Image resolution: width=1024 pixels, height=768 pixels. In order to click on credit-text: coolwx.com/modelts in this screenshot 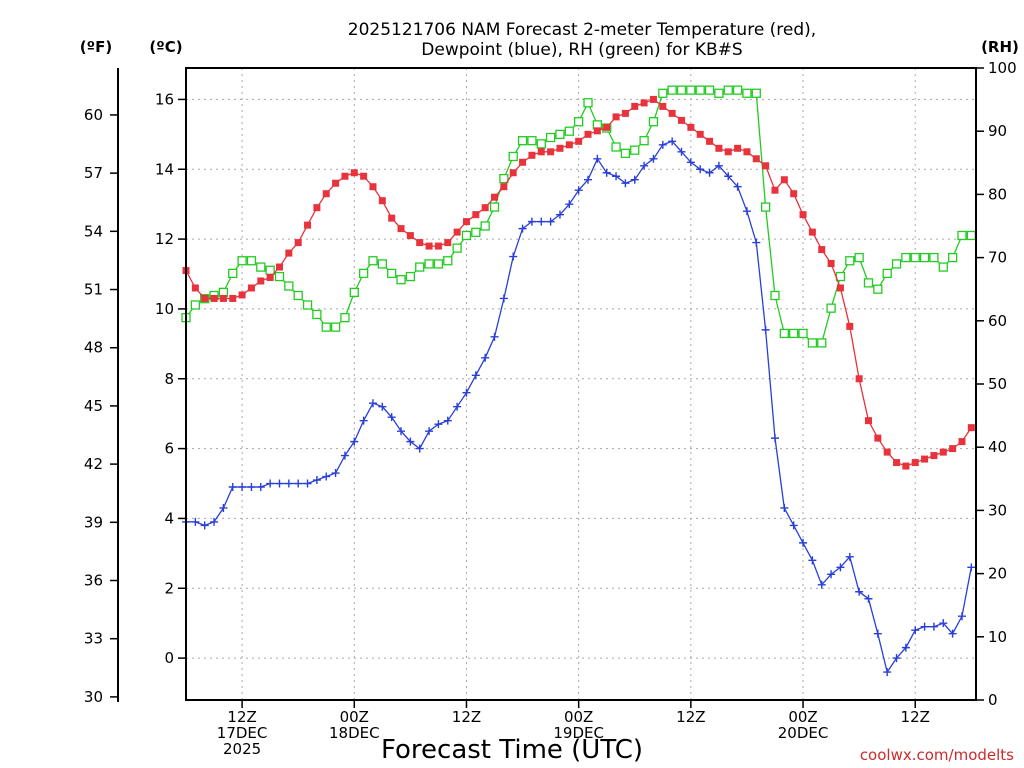, I will do `click(937, 755)`.